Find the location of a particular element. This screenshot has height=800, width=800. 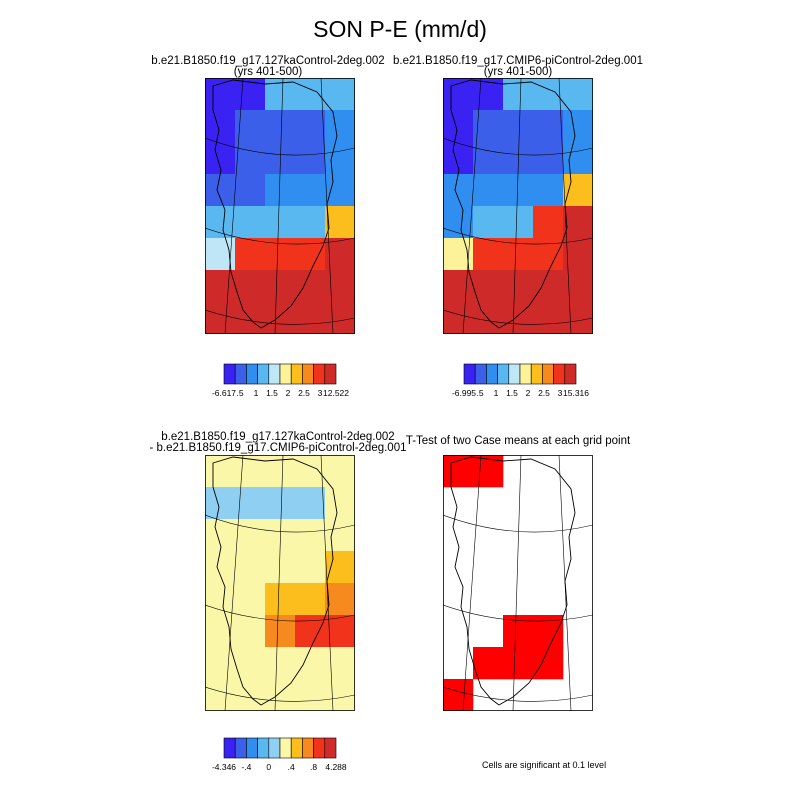

panel1-colorbar: -6.617.5 1 1.5 2 2.5 3 12.522 is located at coordinates (280, 380).